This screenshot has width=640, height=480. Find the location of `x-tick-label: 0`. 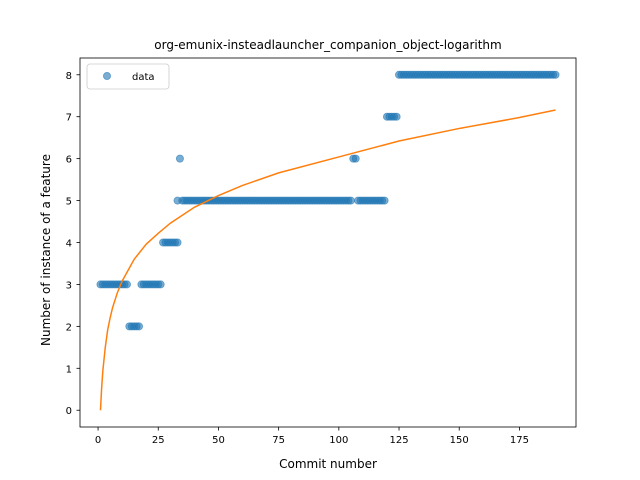

x-tick-label: 0 is located at coordinates (98, 440).